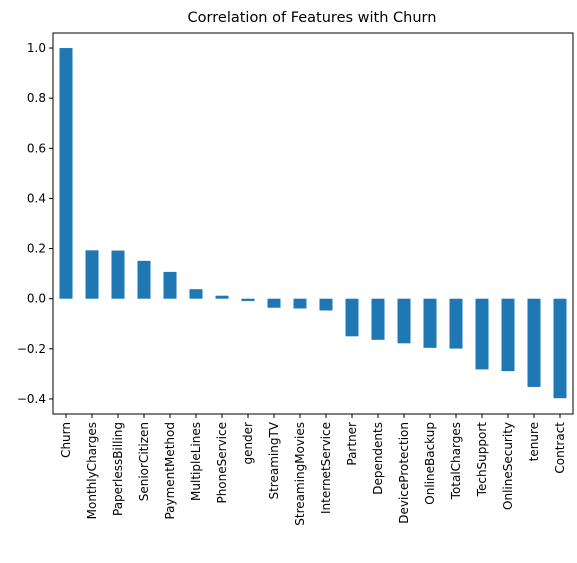 The width and height of the screenshot is (577, 563). I want to click on bar-SeniorCitizen, so click(144, 279).